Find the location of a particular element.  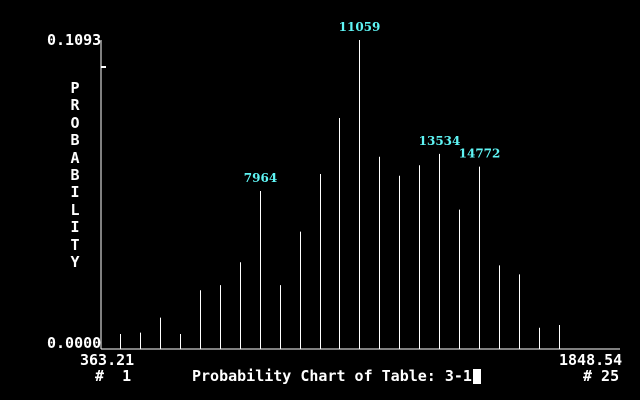

peak-label: 13534 is located at coordinates (440, 141).